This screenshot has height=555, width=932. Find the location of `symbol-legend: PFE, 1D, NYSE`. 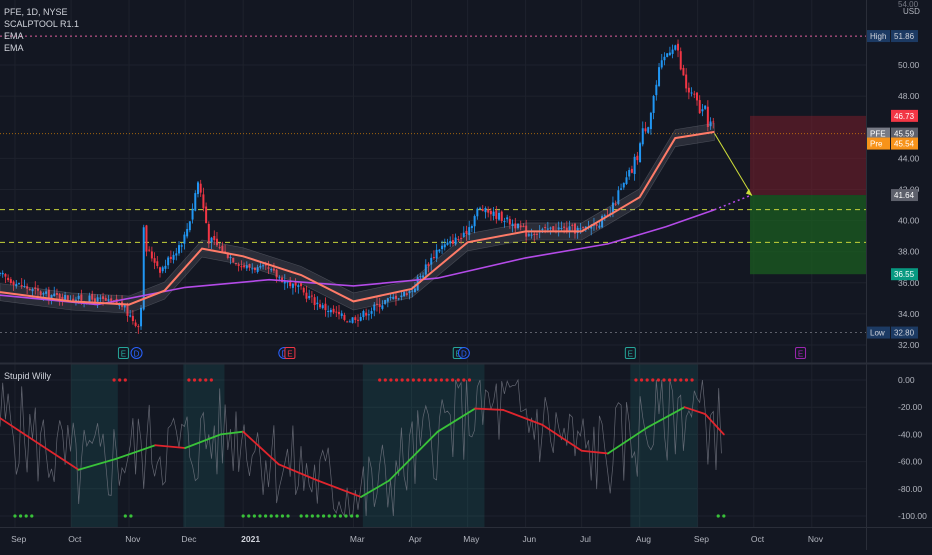

symbol-legend: PFE, 1D, NYSE is located at coordinates (36, 12).